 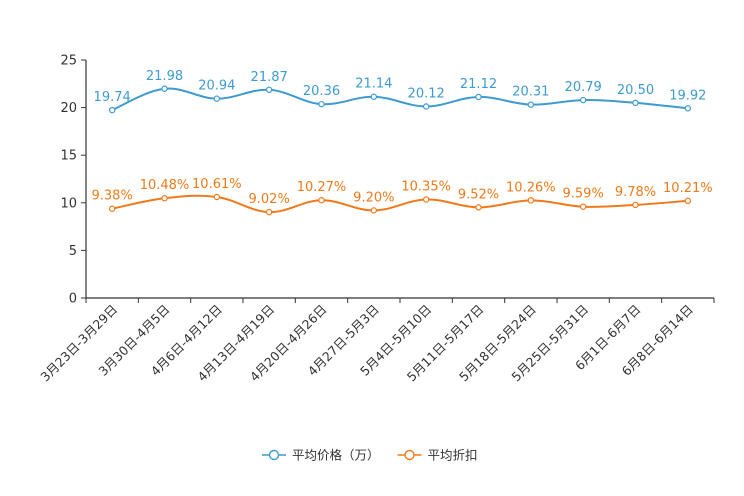 I want to click on data-label: 10.61%, so click(x=217, y=184).